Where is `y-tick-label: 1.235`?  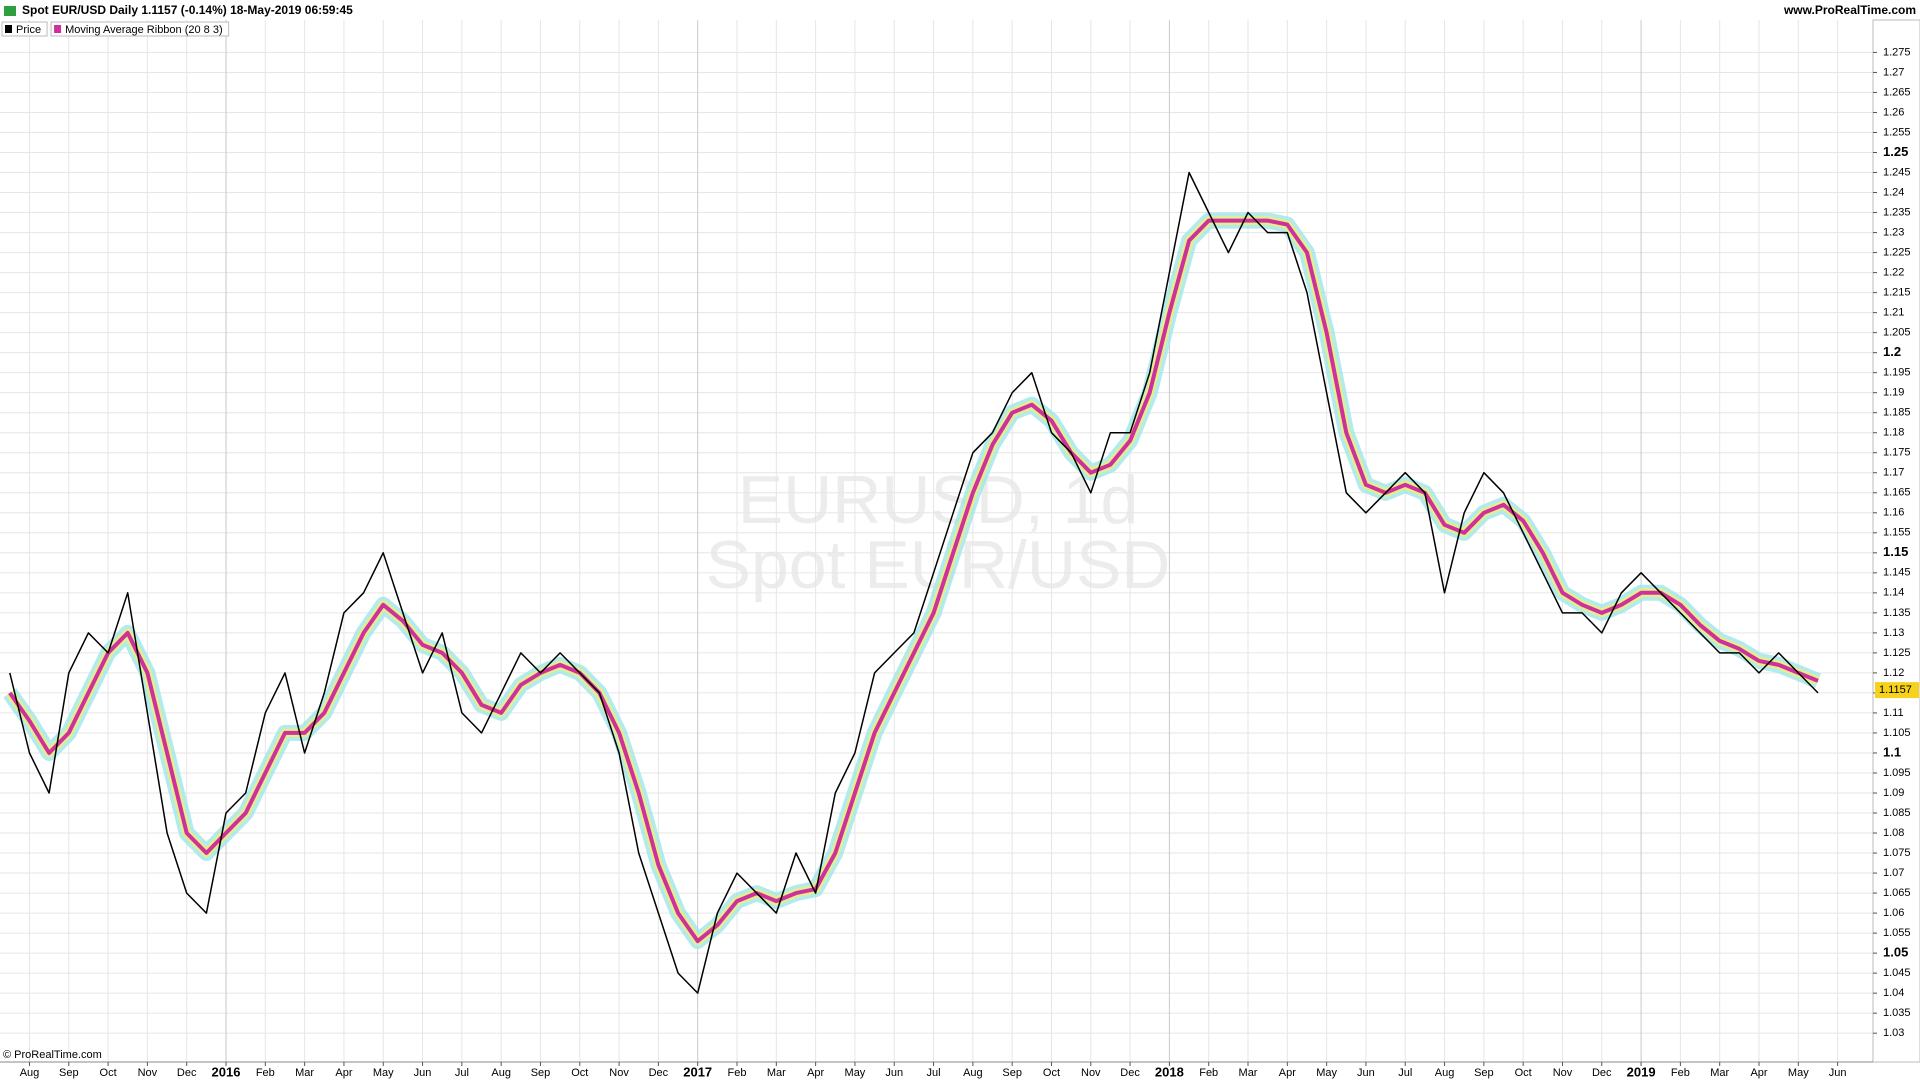 y-tick-label: 1.235 is located at coordinates (1897, 212).